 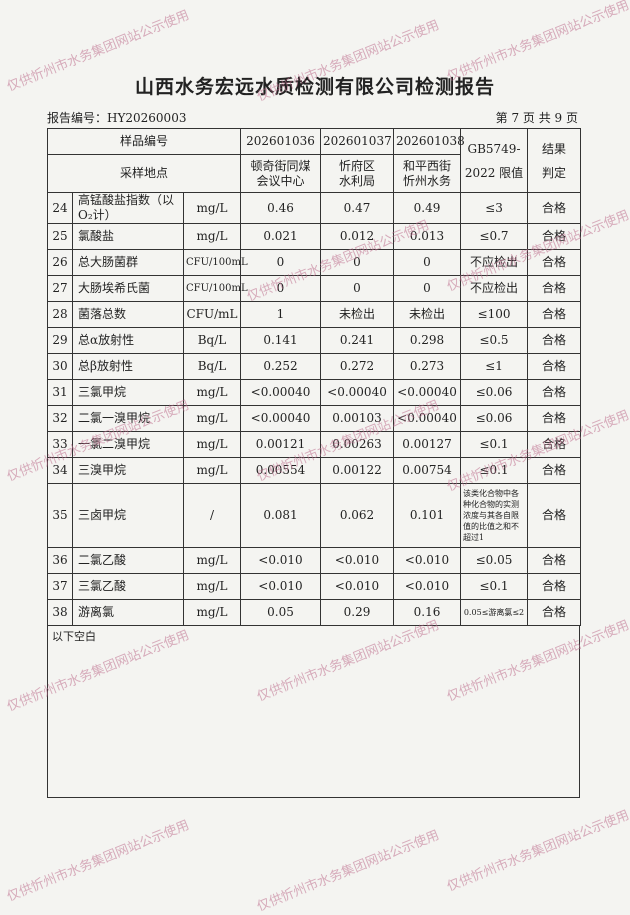 I want to click on report-title: 山西水务宏远水质检测有限公司检测报告, so click(x=314, y=87).